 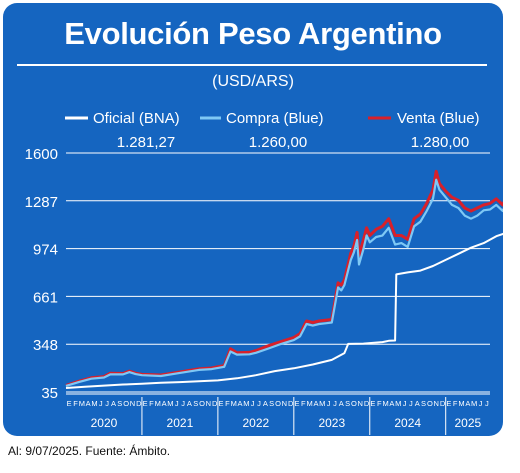 I want to click on year-label: 2022, so click(x=255, y=423).